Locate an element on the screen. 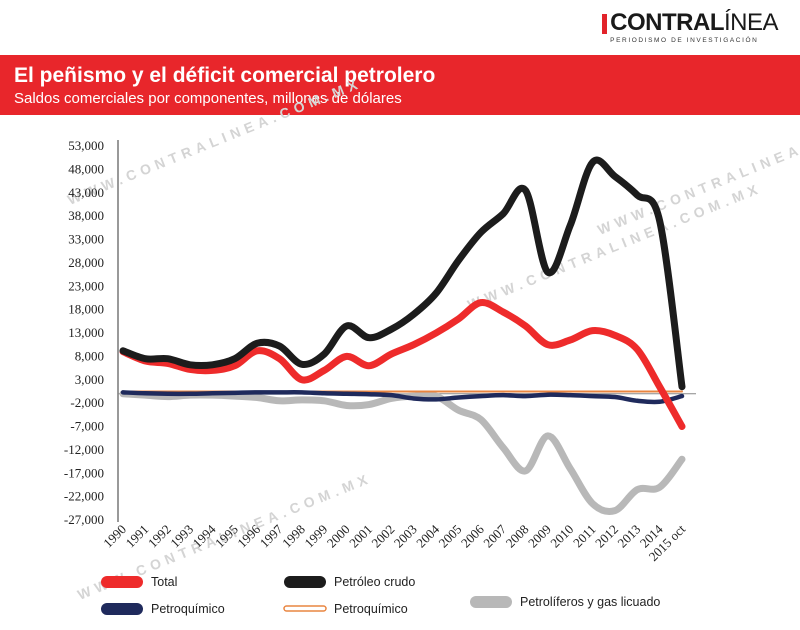 This screenshot has width=800, height=630. y-tick-label: 3,000 is located at coordinates (89, 379).